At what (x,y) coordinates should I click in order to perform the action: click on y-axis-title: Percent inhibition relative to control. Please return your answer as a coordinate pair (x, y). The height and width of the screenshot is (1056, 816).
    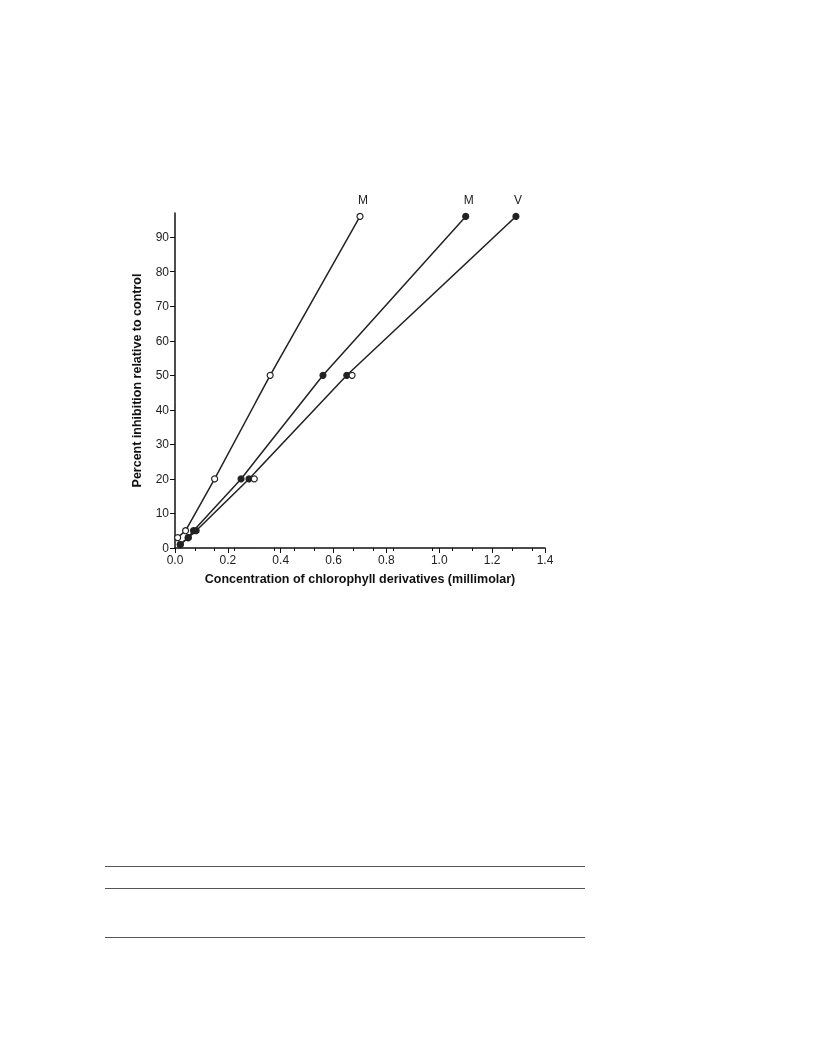
    Looking at the image, I should click on (136, 380).